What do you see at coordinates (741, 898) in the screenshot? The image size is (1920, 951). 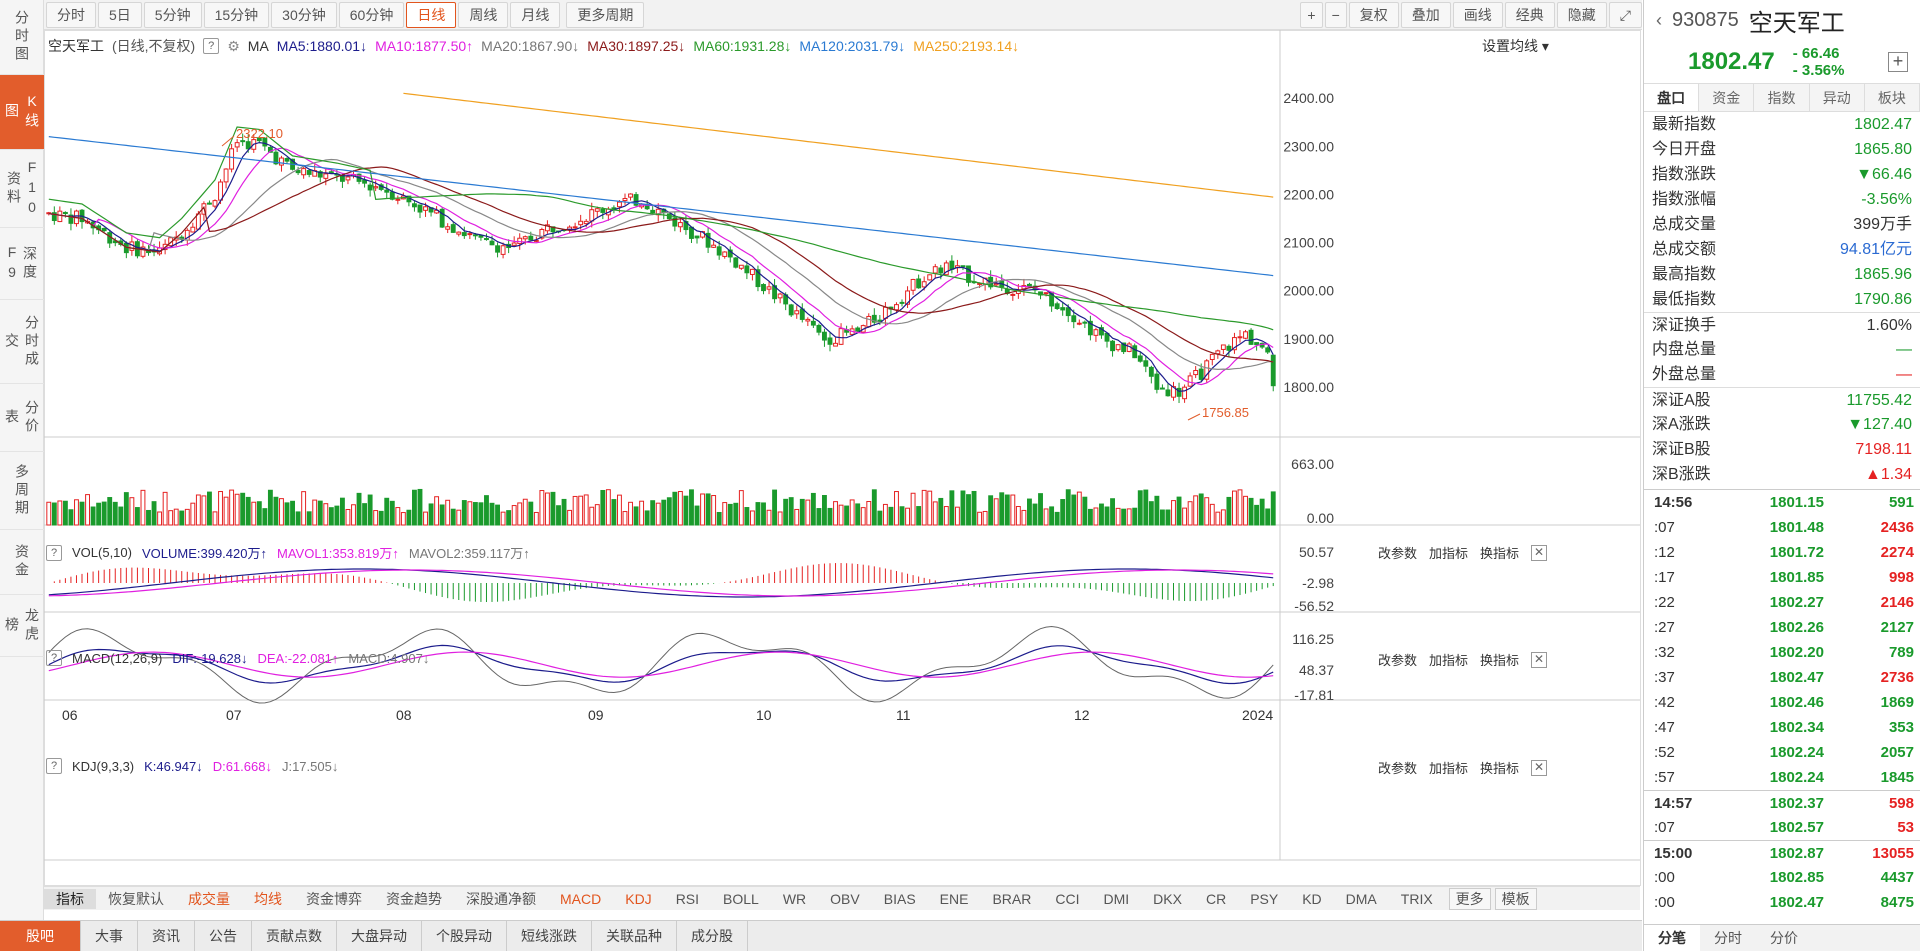 I see `indicator-tab-10: BOLL` at bounding box center [741, 898].